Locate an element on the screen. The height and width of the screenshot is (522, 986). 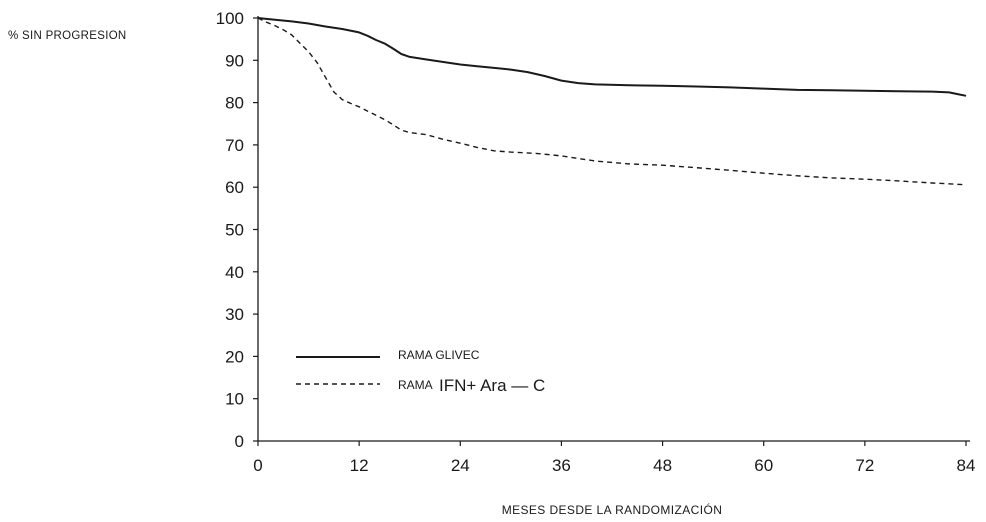
x-tick-label: 48 is located at coordinates (662, 465).